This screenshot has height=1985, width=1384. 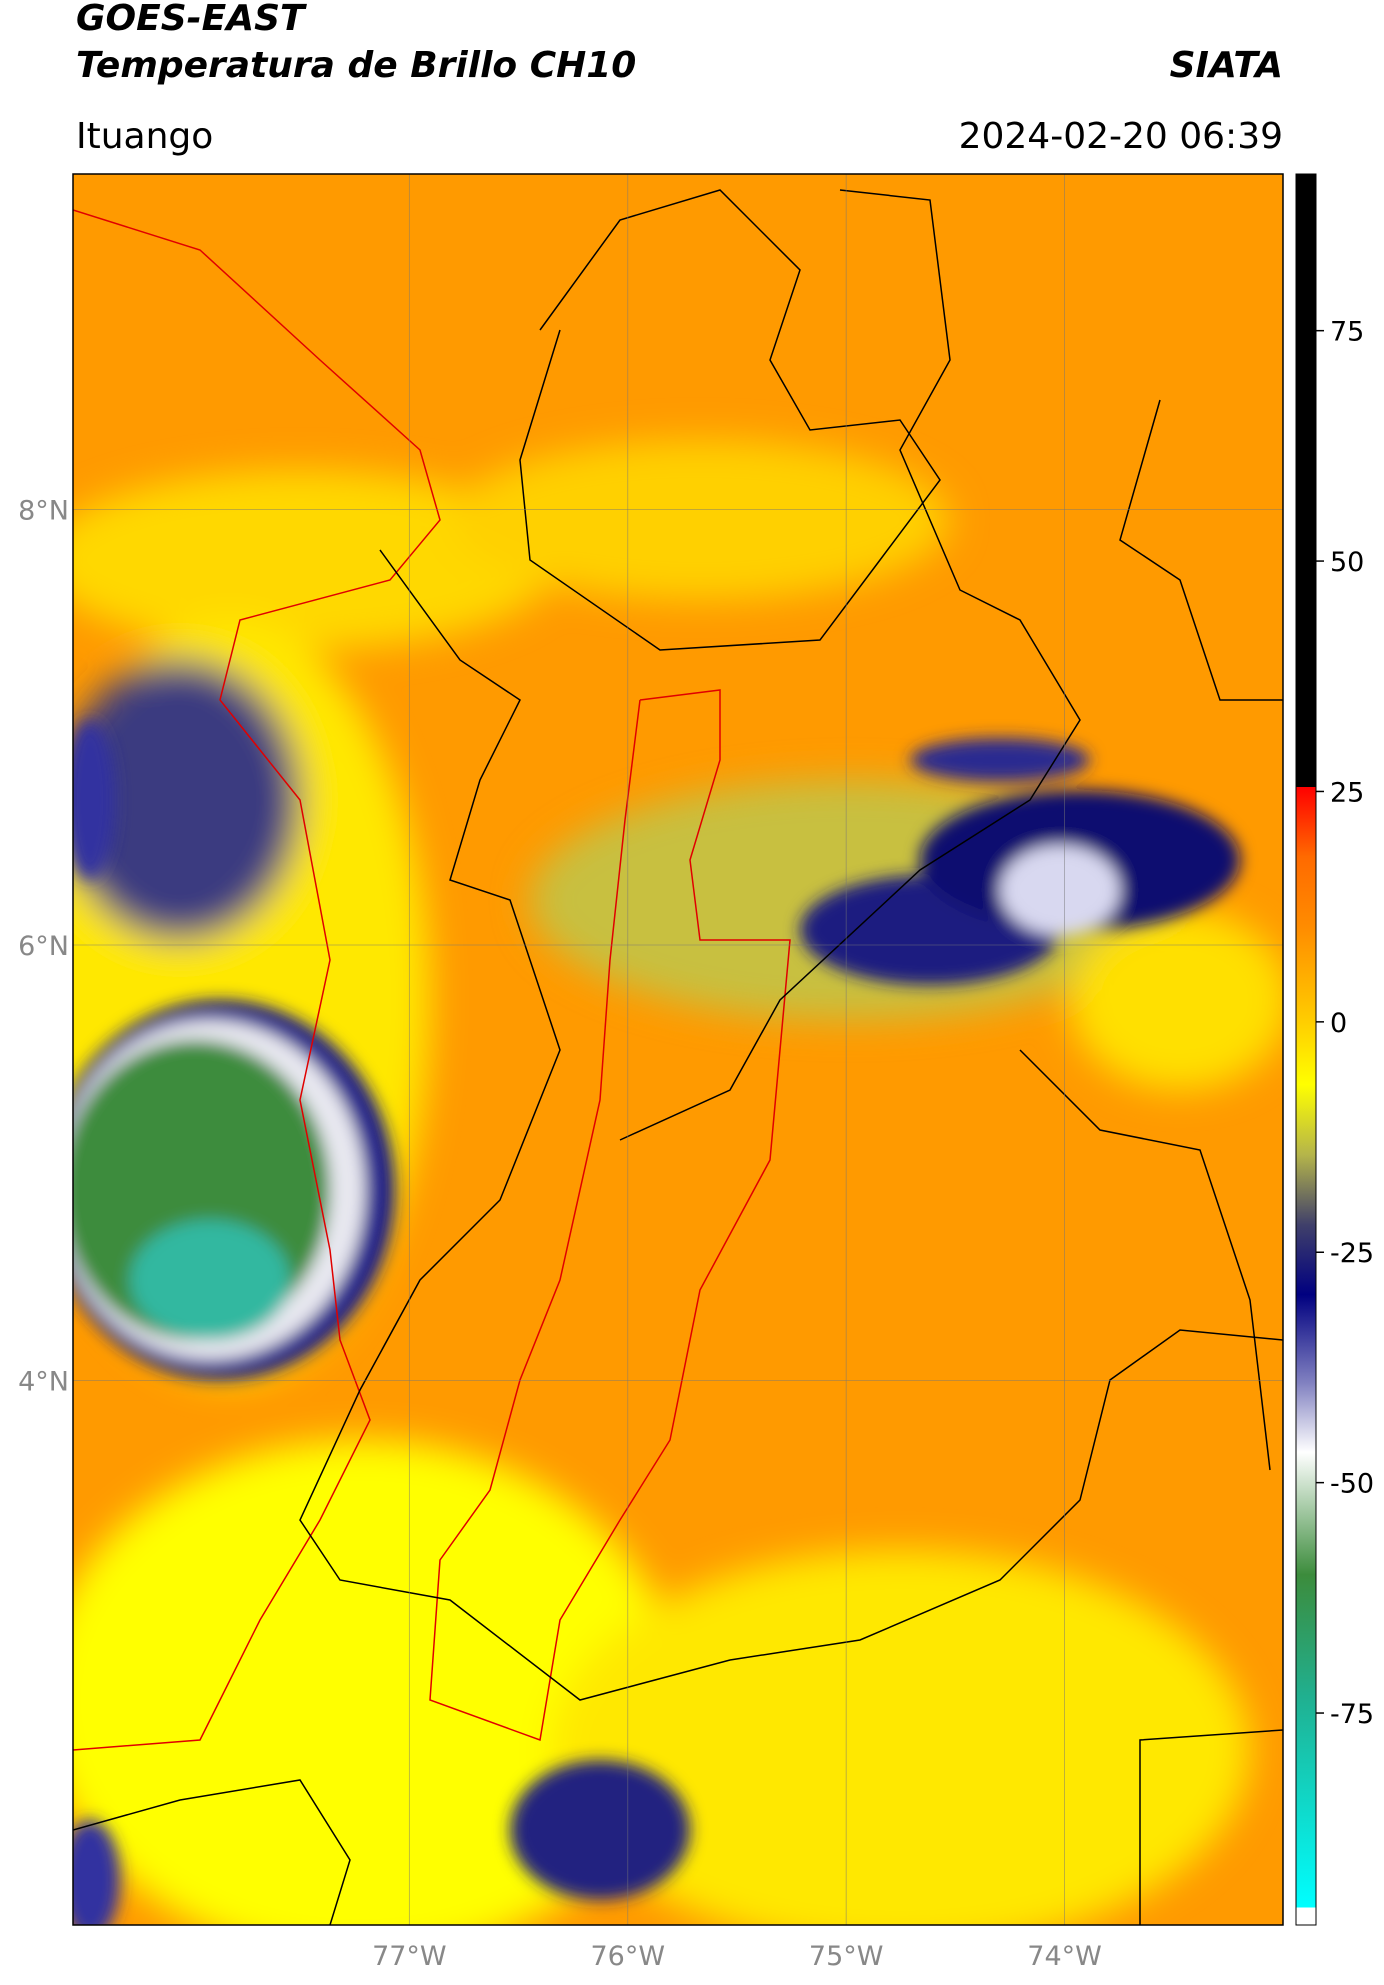 I want to click on lon-label: 77°W, so click(x=409, y=1956).